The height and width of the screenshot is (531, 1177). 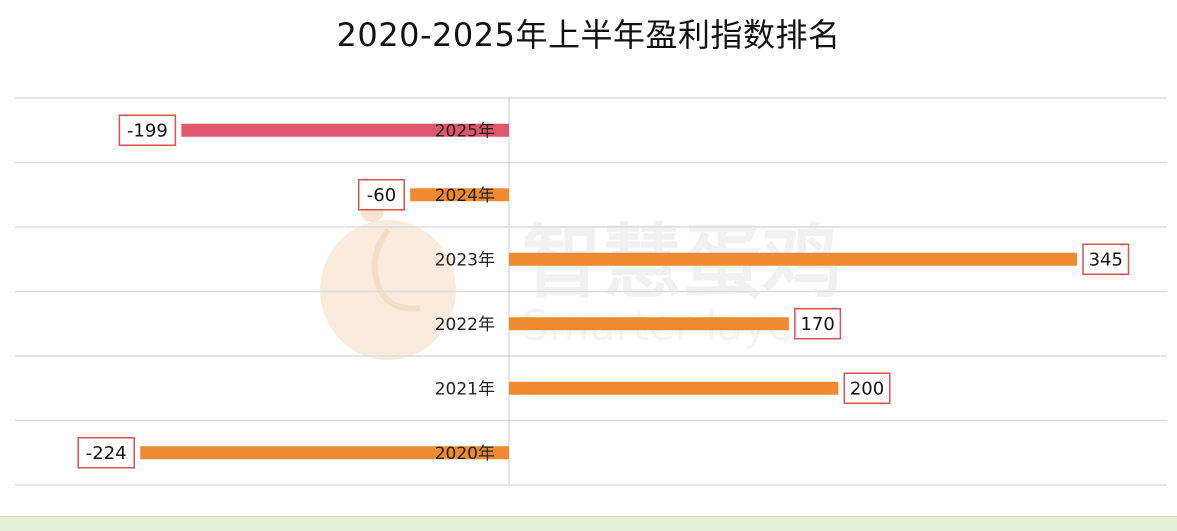 I want to click on footer-strip, so click(x=588, y=523).